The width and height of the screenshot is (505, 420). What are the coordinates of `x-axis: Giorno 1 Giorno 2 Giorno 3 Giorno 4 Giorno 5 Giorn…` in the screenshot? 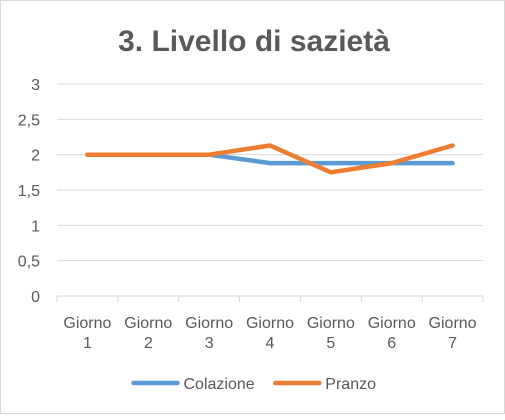 It's located at (270, 323).